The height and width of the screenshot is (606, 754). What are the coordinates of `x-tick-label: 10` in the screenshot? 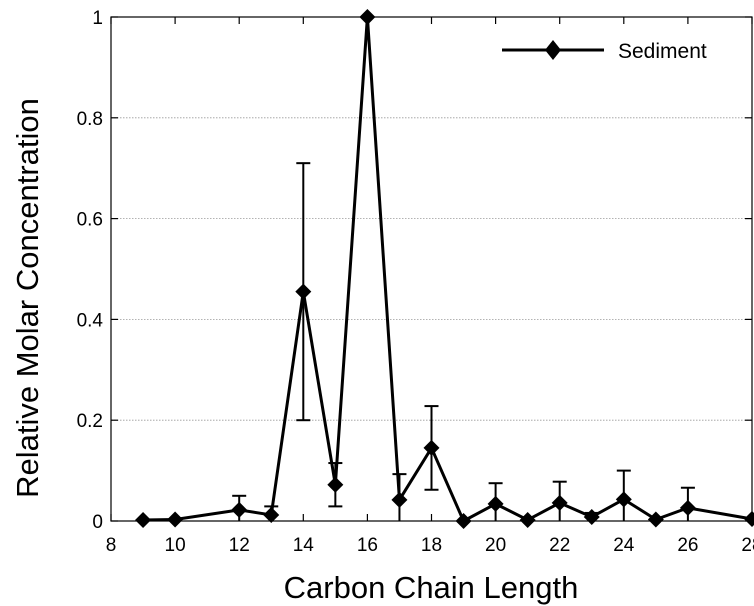 It's located at (175, 545).